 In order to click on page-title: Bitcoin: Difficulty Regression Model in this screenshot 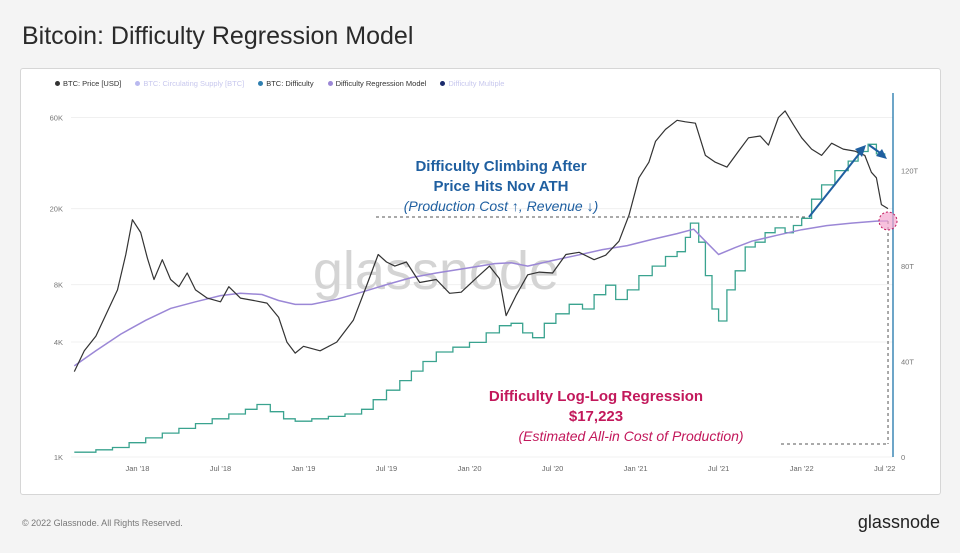, I will do `click(218, 36)`.